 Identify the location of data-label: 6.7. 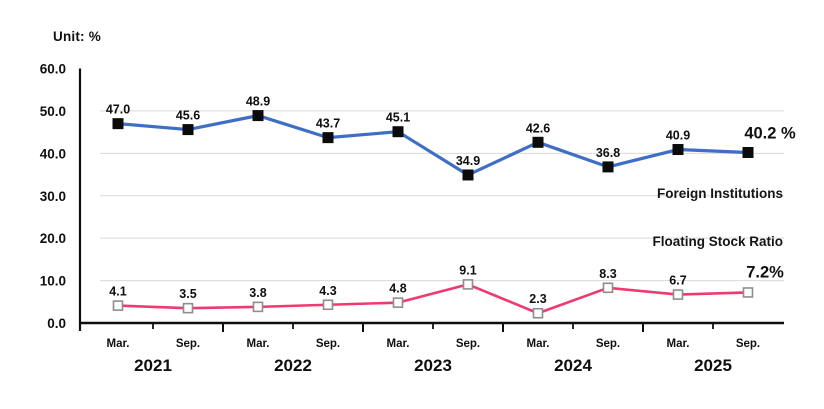
(677, 281).